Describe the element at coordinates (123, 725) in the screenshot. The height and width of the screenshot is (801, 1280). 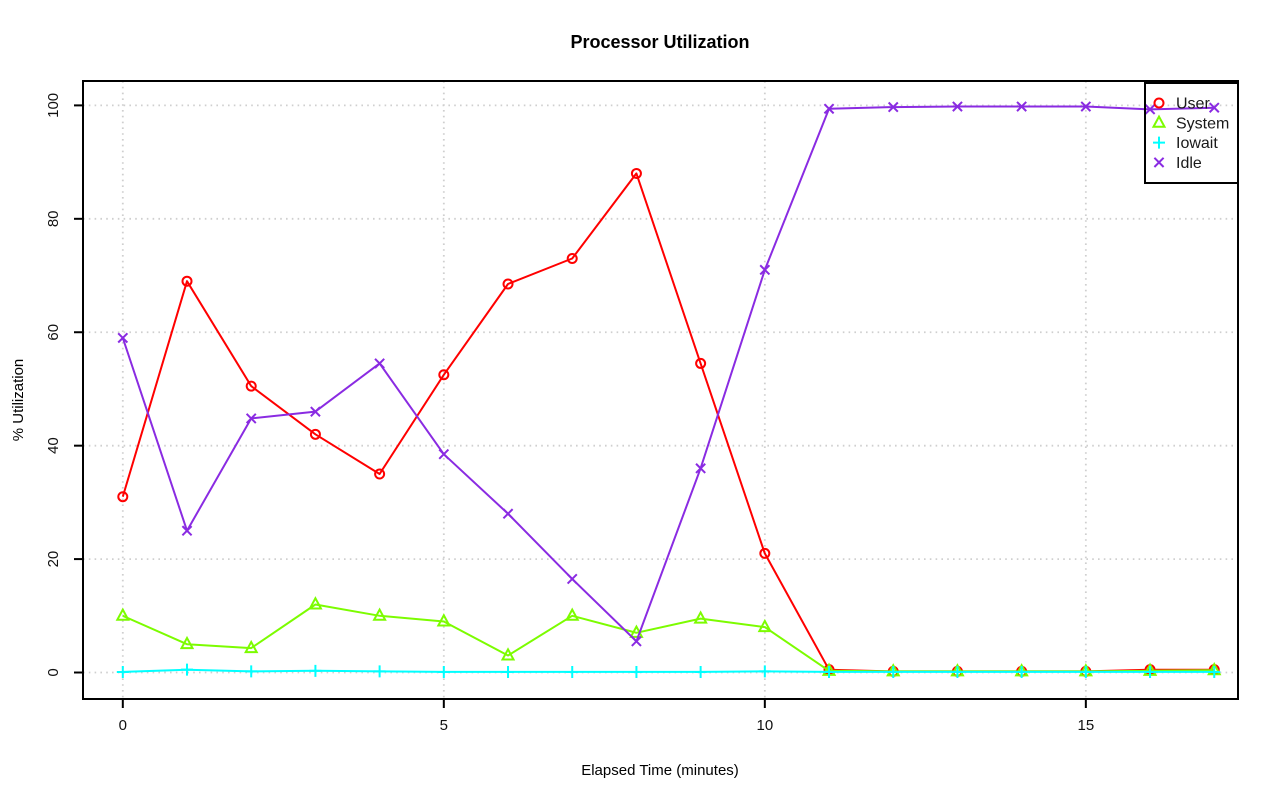
I see `x-tick-label: 0` at that location.